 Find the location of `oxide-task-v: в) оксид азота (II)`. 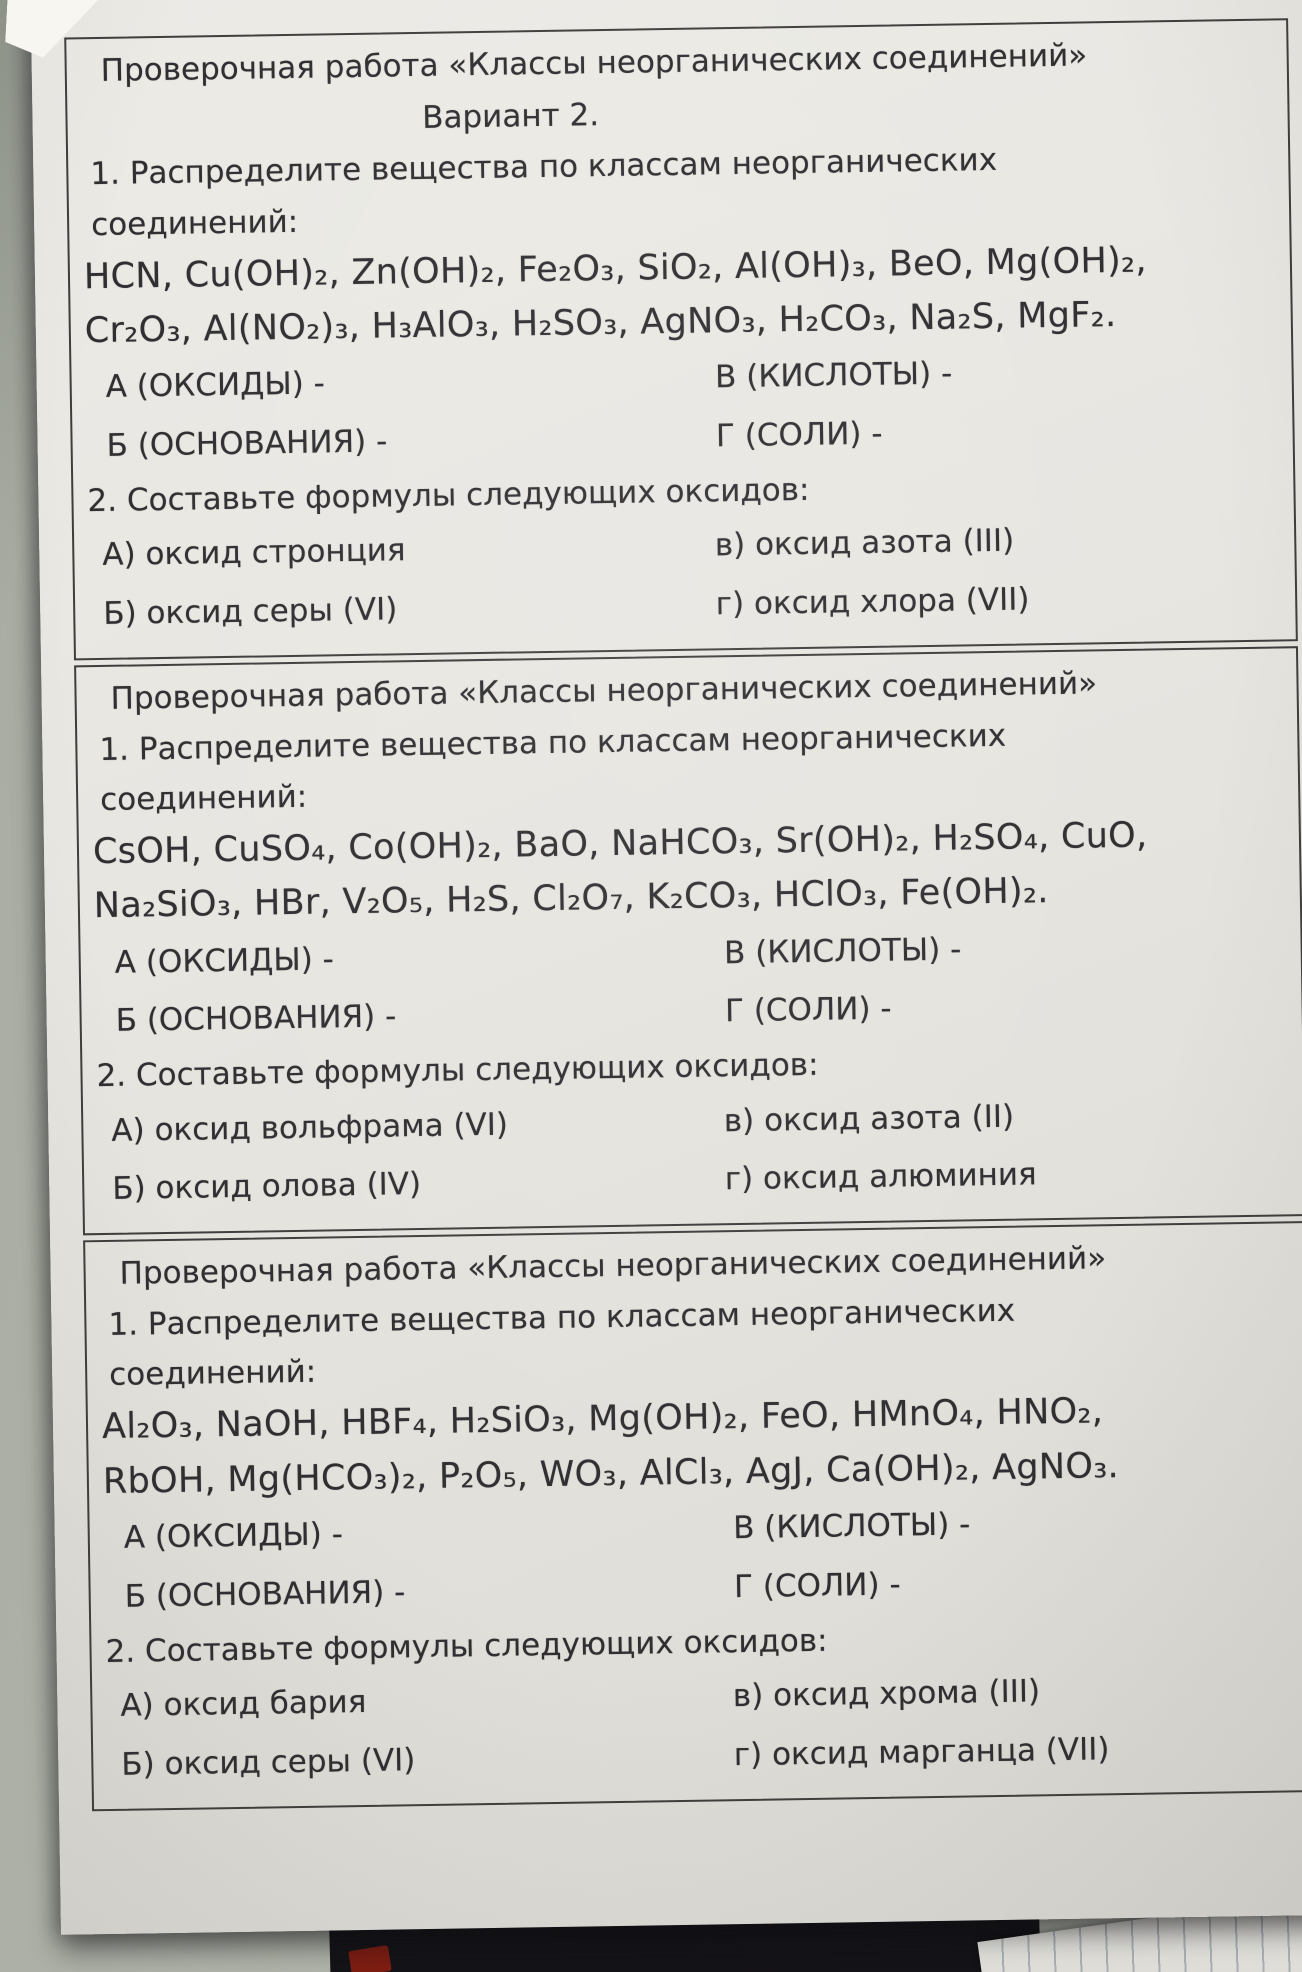

oxide-task-v: в) оксид азота (II) is located at coordinates (869, 1118).